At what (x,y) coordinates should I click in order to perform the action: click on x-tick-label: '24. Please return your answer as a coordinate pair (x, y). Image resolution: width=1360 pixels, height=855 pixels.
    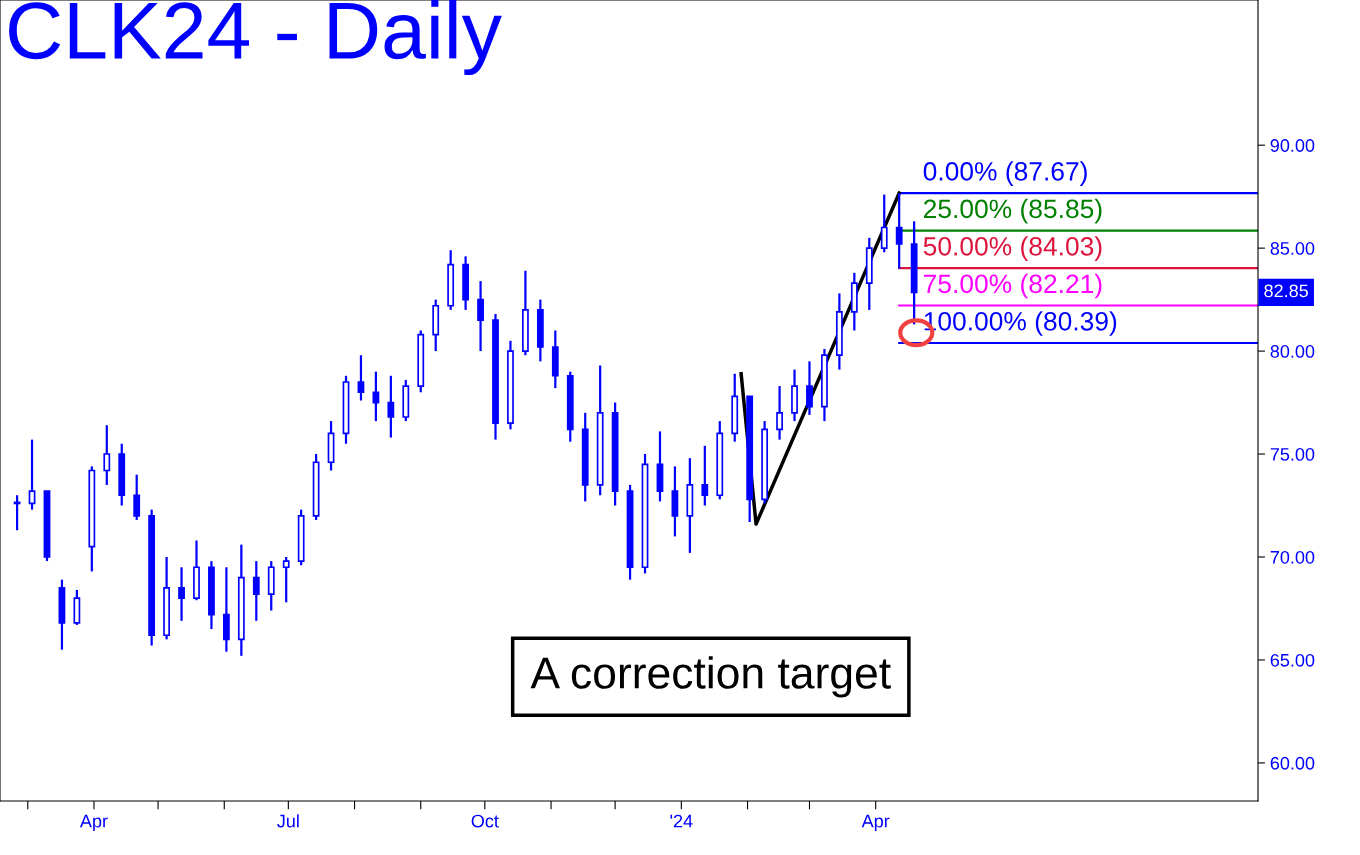
    Looking at the image, I should click on (681, 821).